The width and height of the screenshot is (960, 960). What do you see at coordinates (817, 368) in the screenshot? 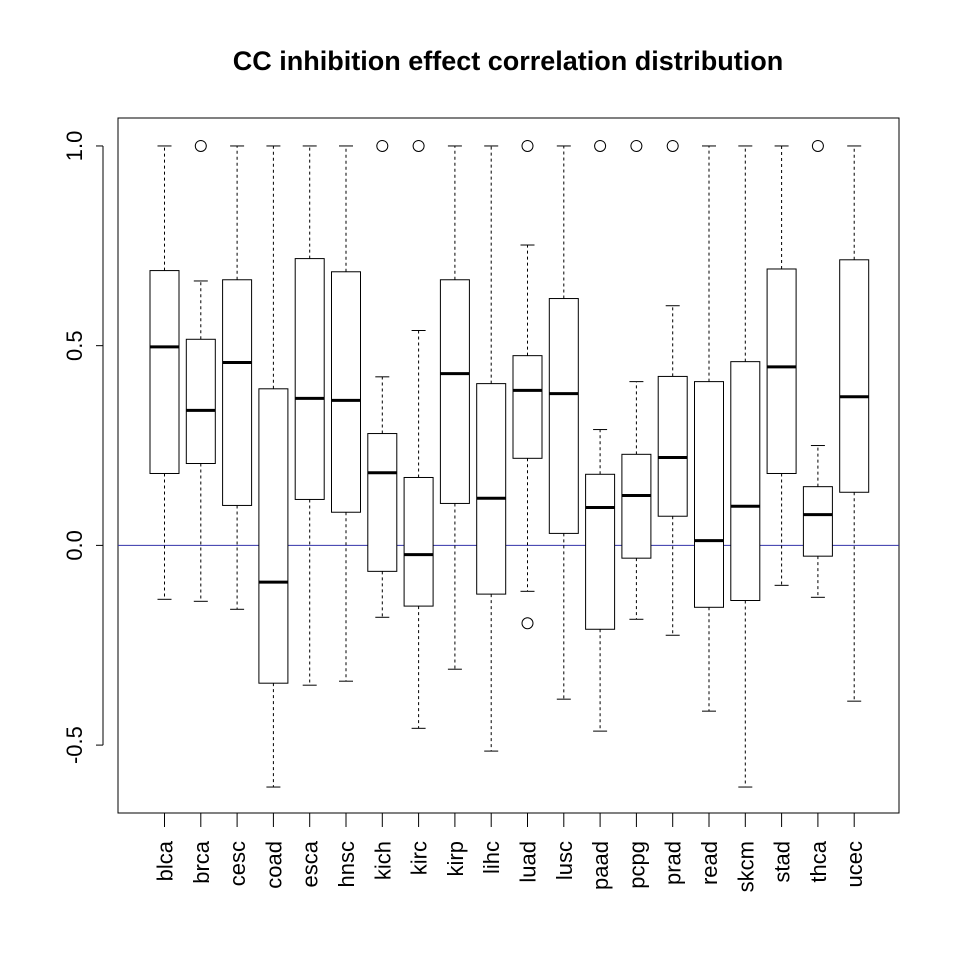
I see `box-thca` at bounding box center [817, 368].